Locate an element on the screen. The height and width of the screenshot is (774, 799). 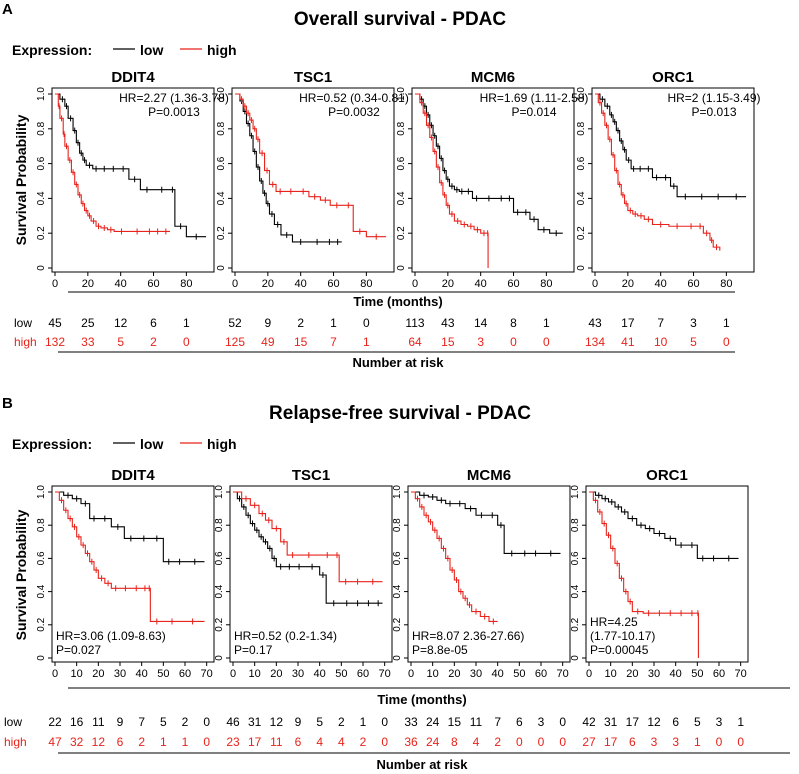
x-tick-label-b-tsc1: 50 is located at coordinates (341, 674).